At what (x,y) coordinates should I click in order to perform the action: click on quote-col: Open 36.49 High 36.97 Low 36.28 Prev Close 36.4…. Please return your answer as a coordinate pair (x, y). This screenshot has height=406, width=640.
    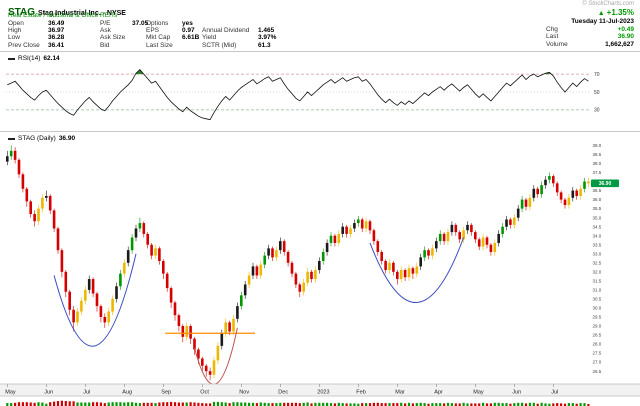
    Looking at the image, I should click on (36, 34).